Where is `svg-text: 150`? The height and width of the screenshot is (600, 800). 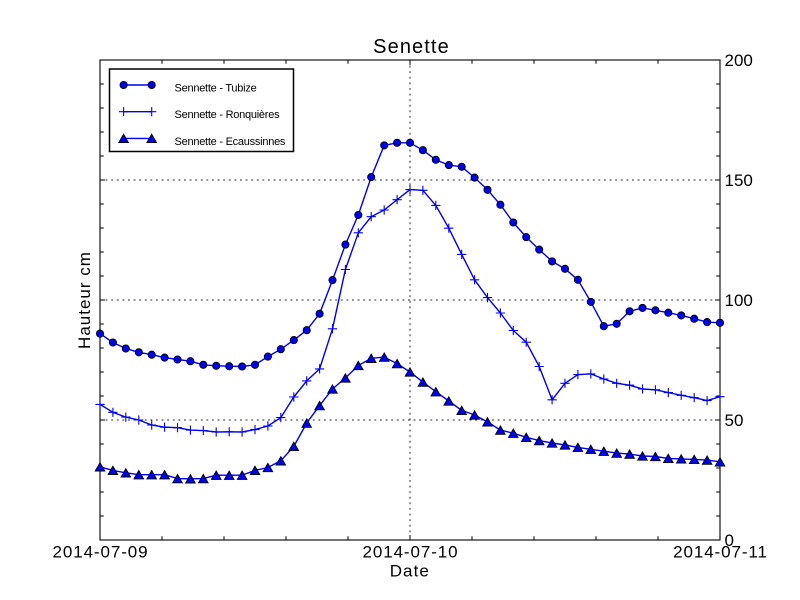 svg-text: 150 is located at coordinates (739, 180).